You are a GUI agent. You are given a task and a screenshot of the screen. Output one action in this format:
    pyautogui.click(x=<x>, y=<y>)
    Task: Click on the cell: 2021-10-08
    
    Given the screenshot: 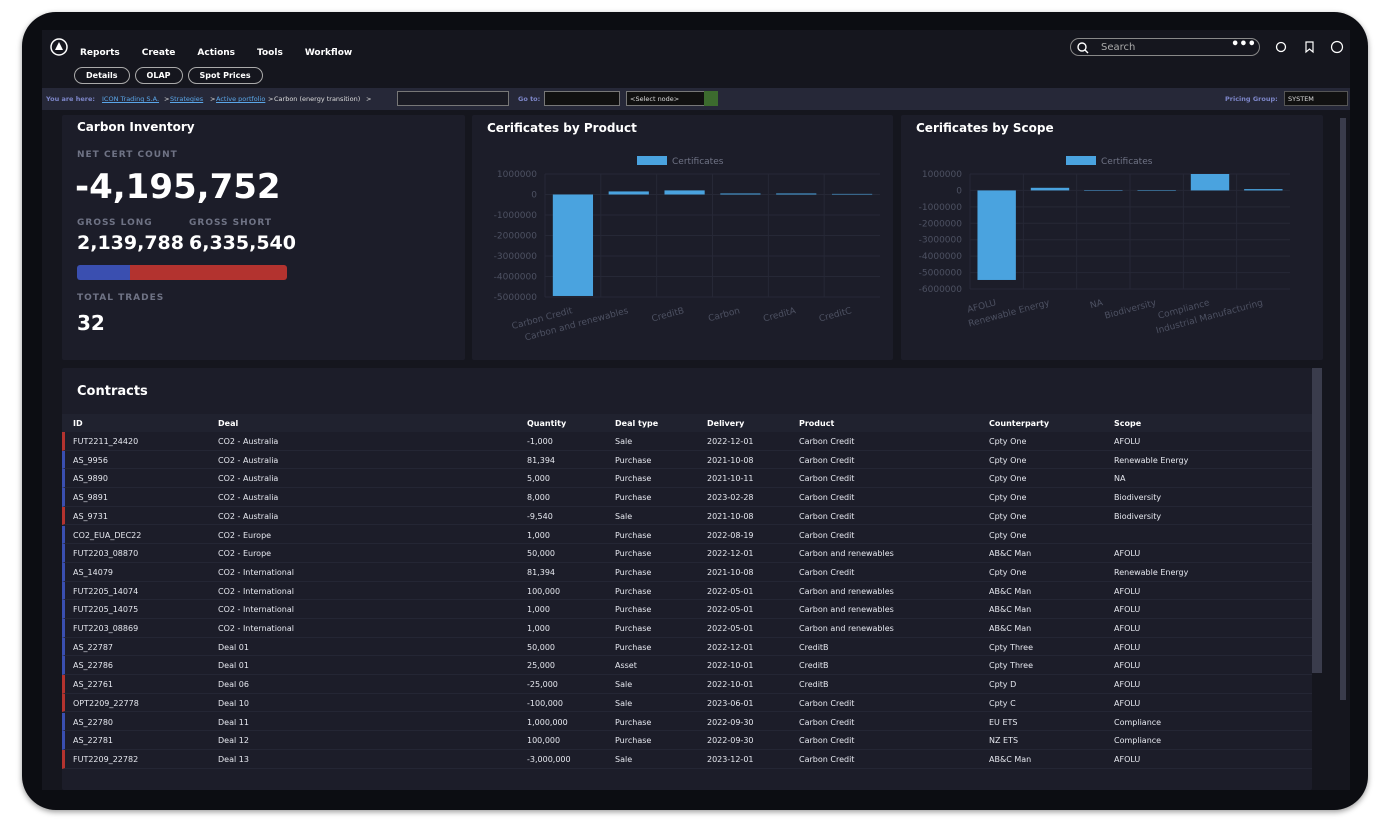 What is the action you would take?
    pyautogui.click(x=730, y=572)
    